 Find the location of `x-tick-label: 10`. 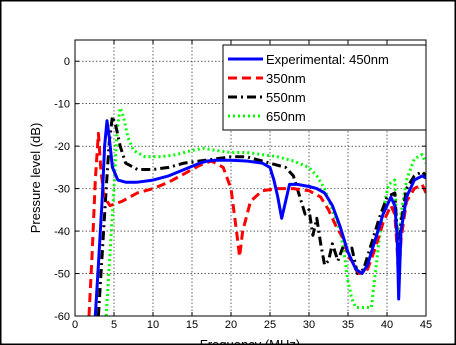

x-tick-label: 10 is located at coordinates (153, 325).